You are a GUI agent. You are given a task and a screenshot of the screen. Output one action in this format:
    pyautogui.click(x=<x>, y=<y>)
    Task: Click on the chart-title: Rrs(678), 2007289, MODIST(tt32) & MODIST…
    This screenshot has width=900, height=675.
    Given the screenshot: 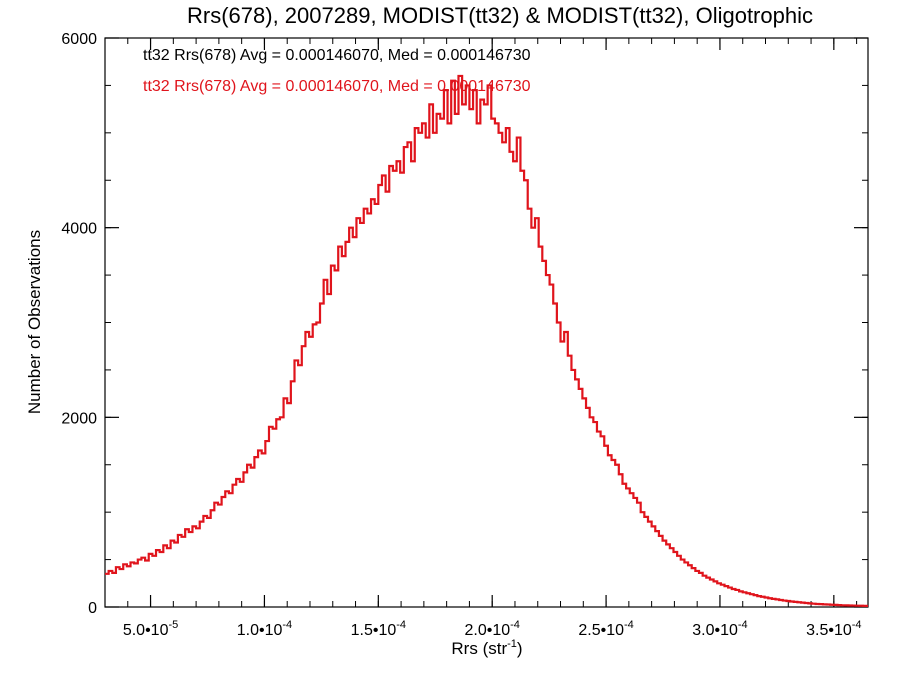 What is the action you would take?
    pyautogui.click(x=500, y=15)
    